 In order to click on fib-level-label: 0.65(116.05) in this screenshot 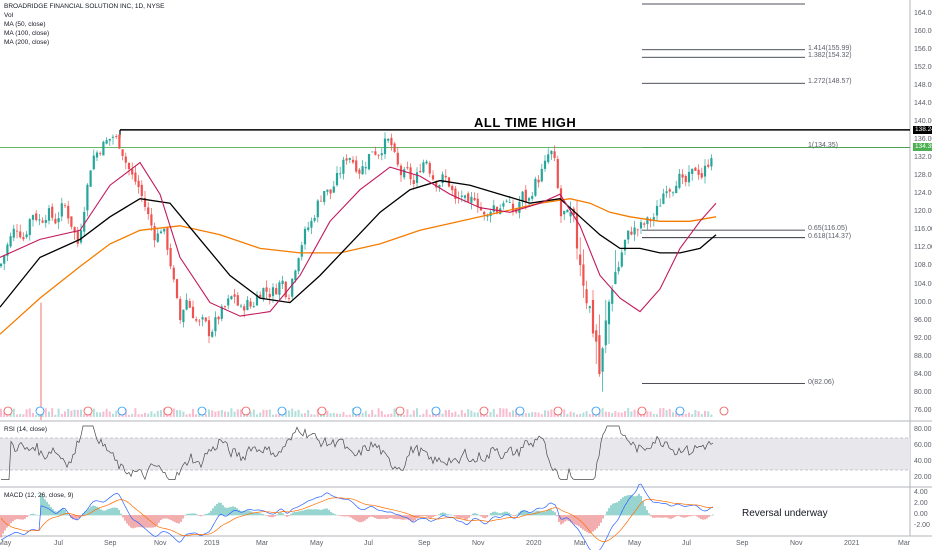, I will do `click(828, 229)`.